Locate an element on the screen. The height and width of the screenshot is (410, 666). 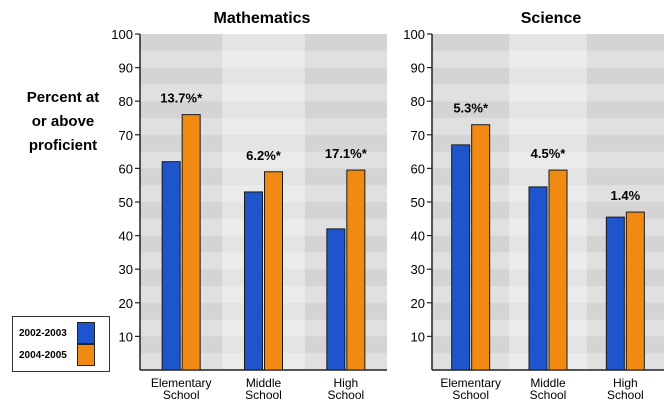
annotation-label: 1.4% is located at coordinates (626, 195).